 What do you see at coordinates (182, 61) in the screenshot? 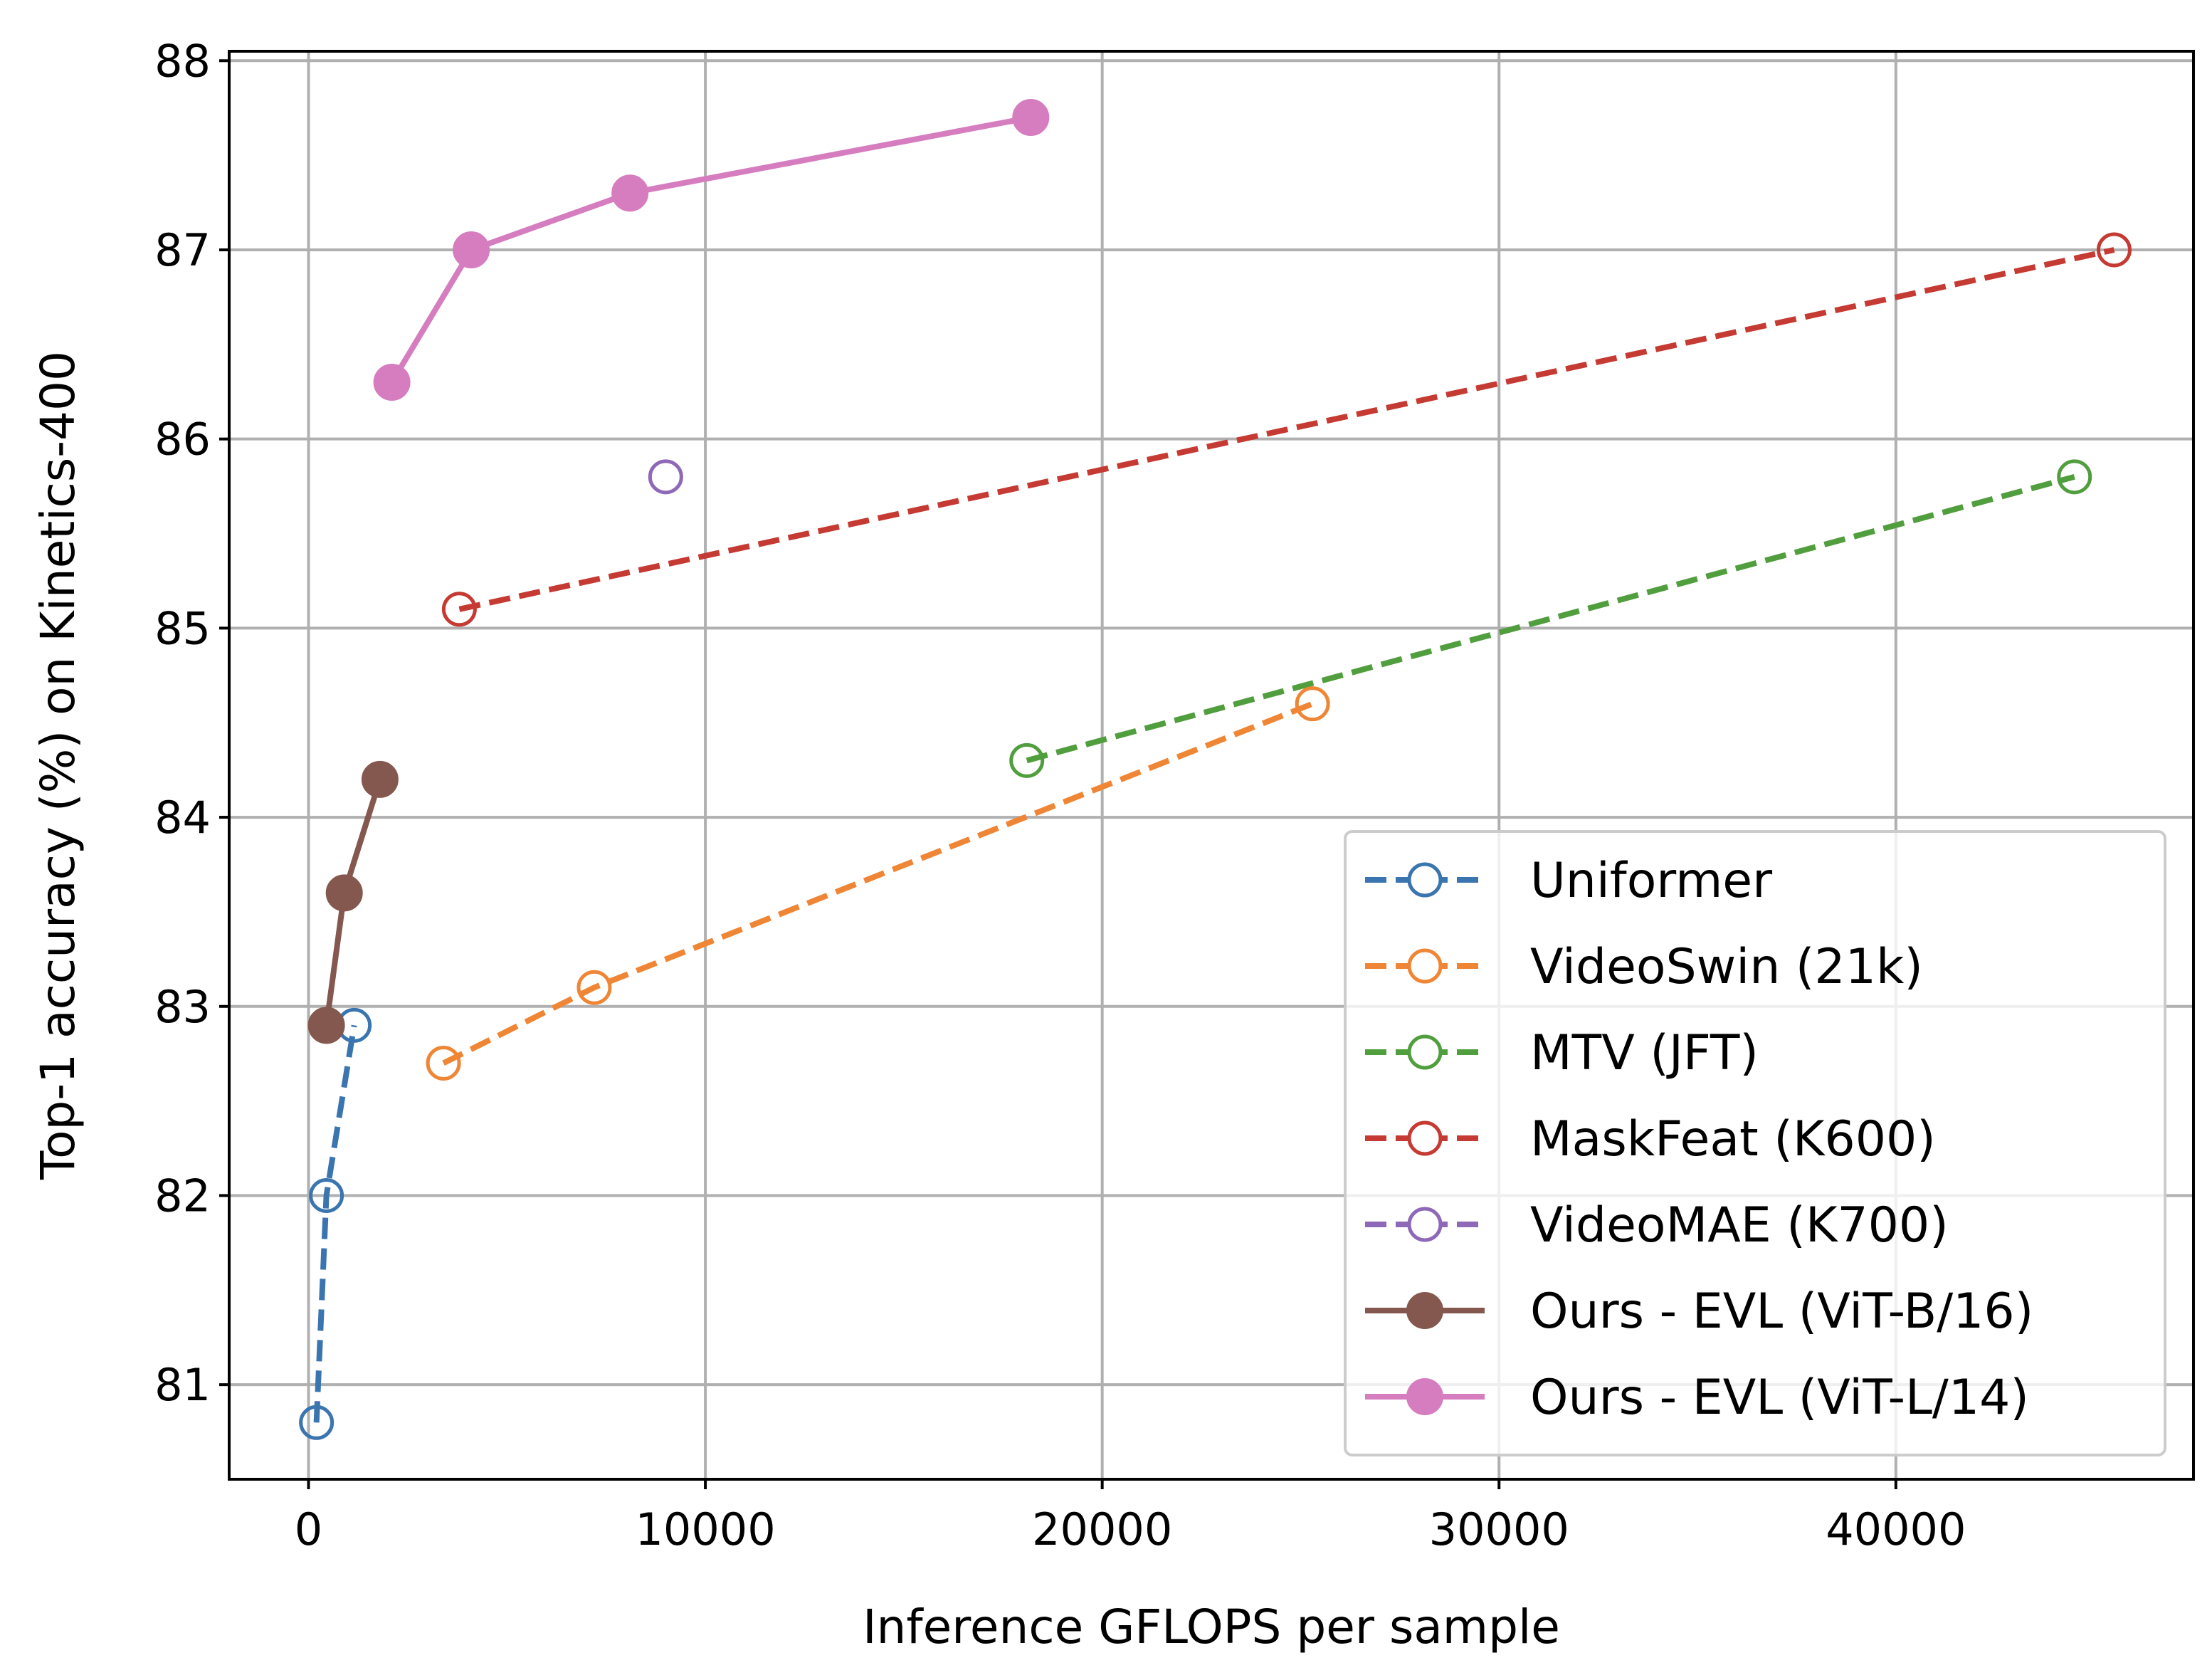
I see `y-tick-label: 88` at bounding box center [182, 61].